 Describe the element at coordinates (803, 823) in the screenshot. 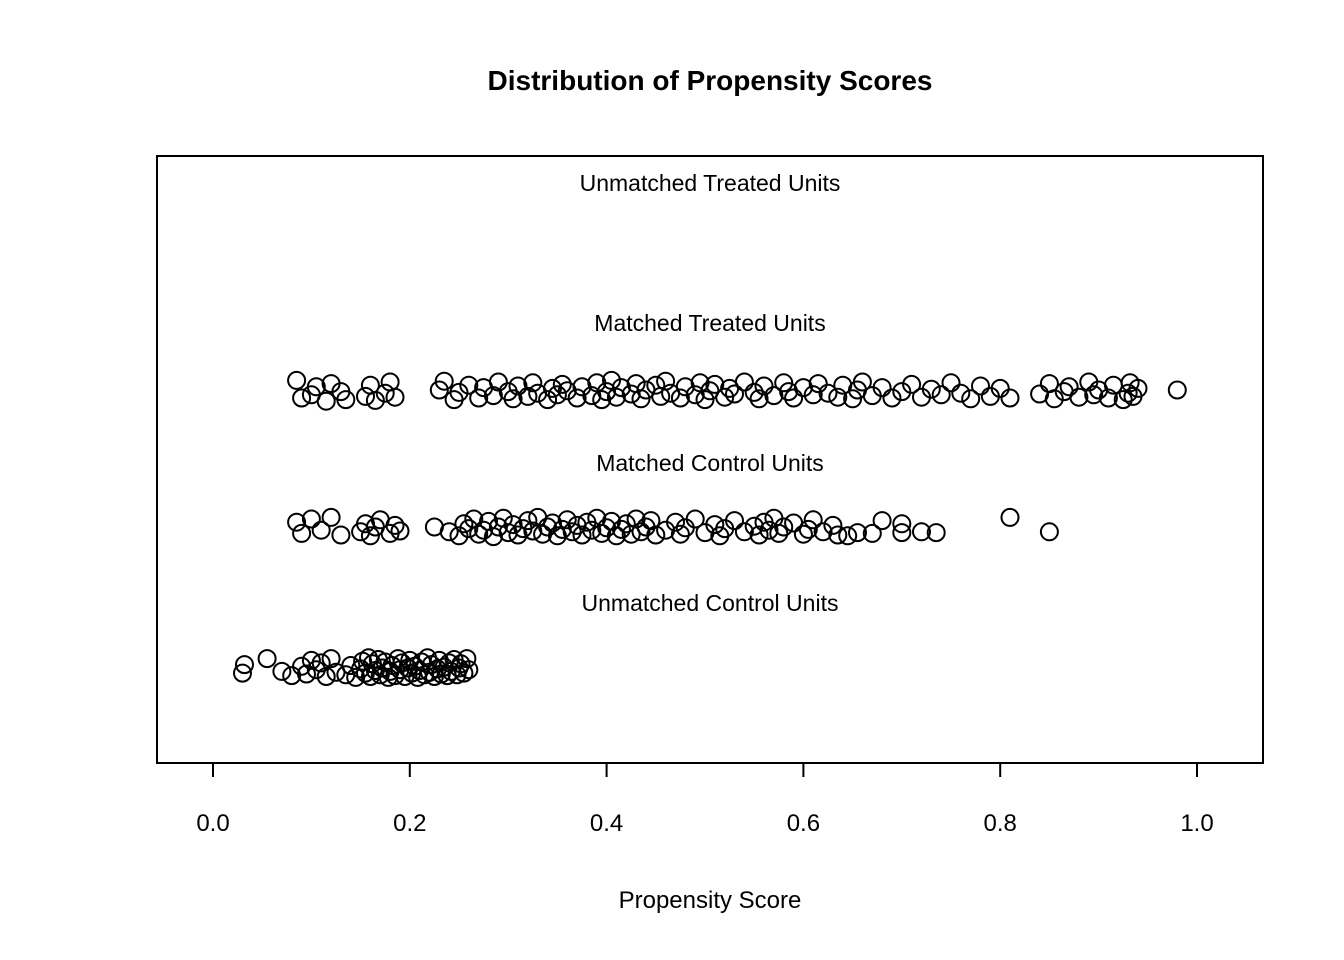

I see `x-axis-tick-label: 0.6` at that location.